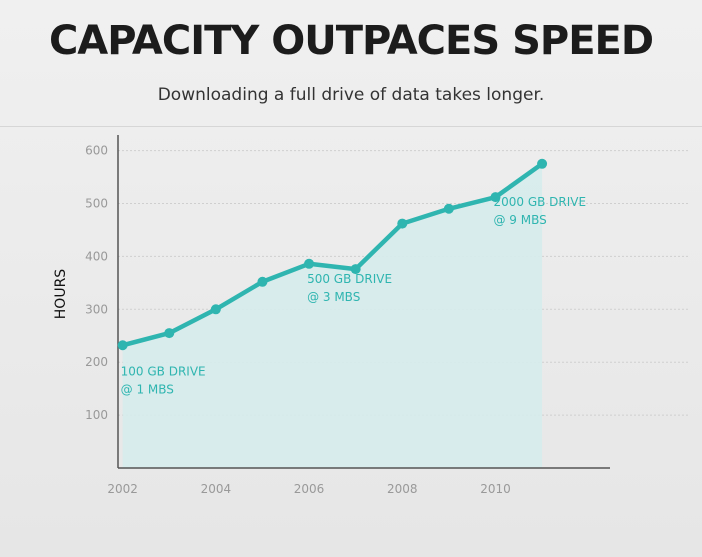 The image size is (702, 557). I want to click on annotation-line2: @ 1 MBS, so click(147, 389).